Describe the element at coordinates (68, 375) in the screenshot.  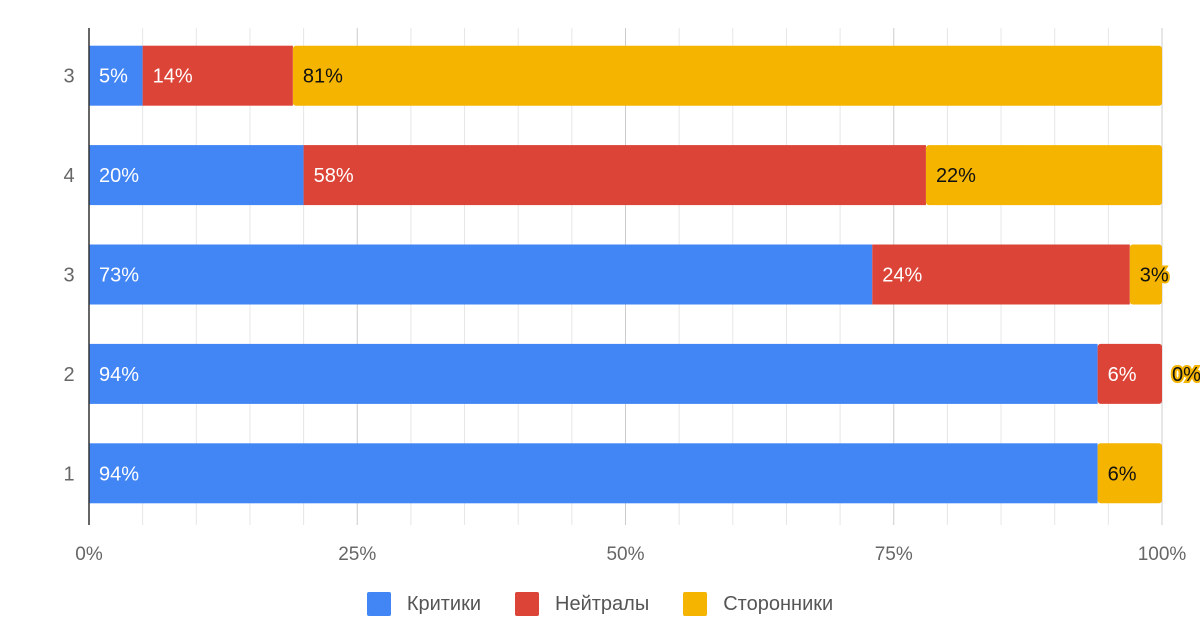
I see `y-category-label: 2` at that location.